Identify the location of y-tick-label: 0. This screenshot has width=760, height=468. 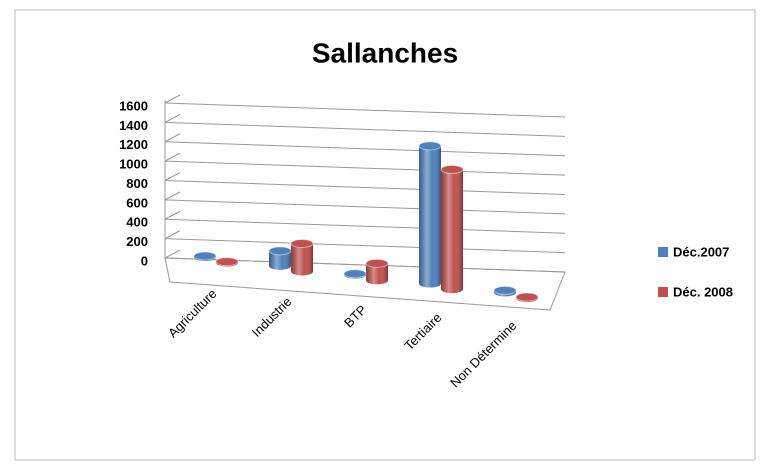
(144, 260).